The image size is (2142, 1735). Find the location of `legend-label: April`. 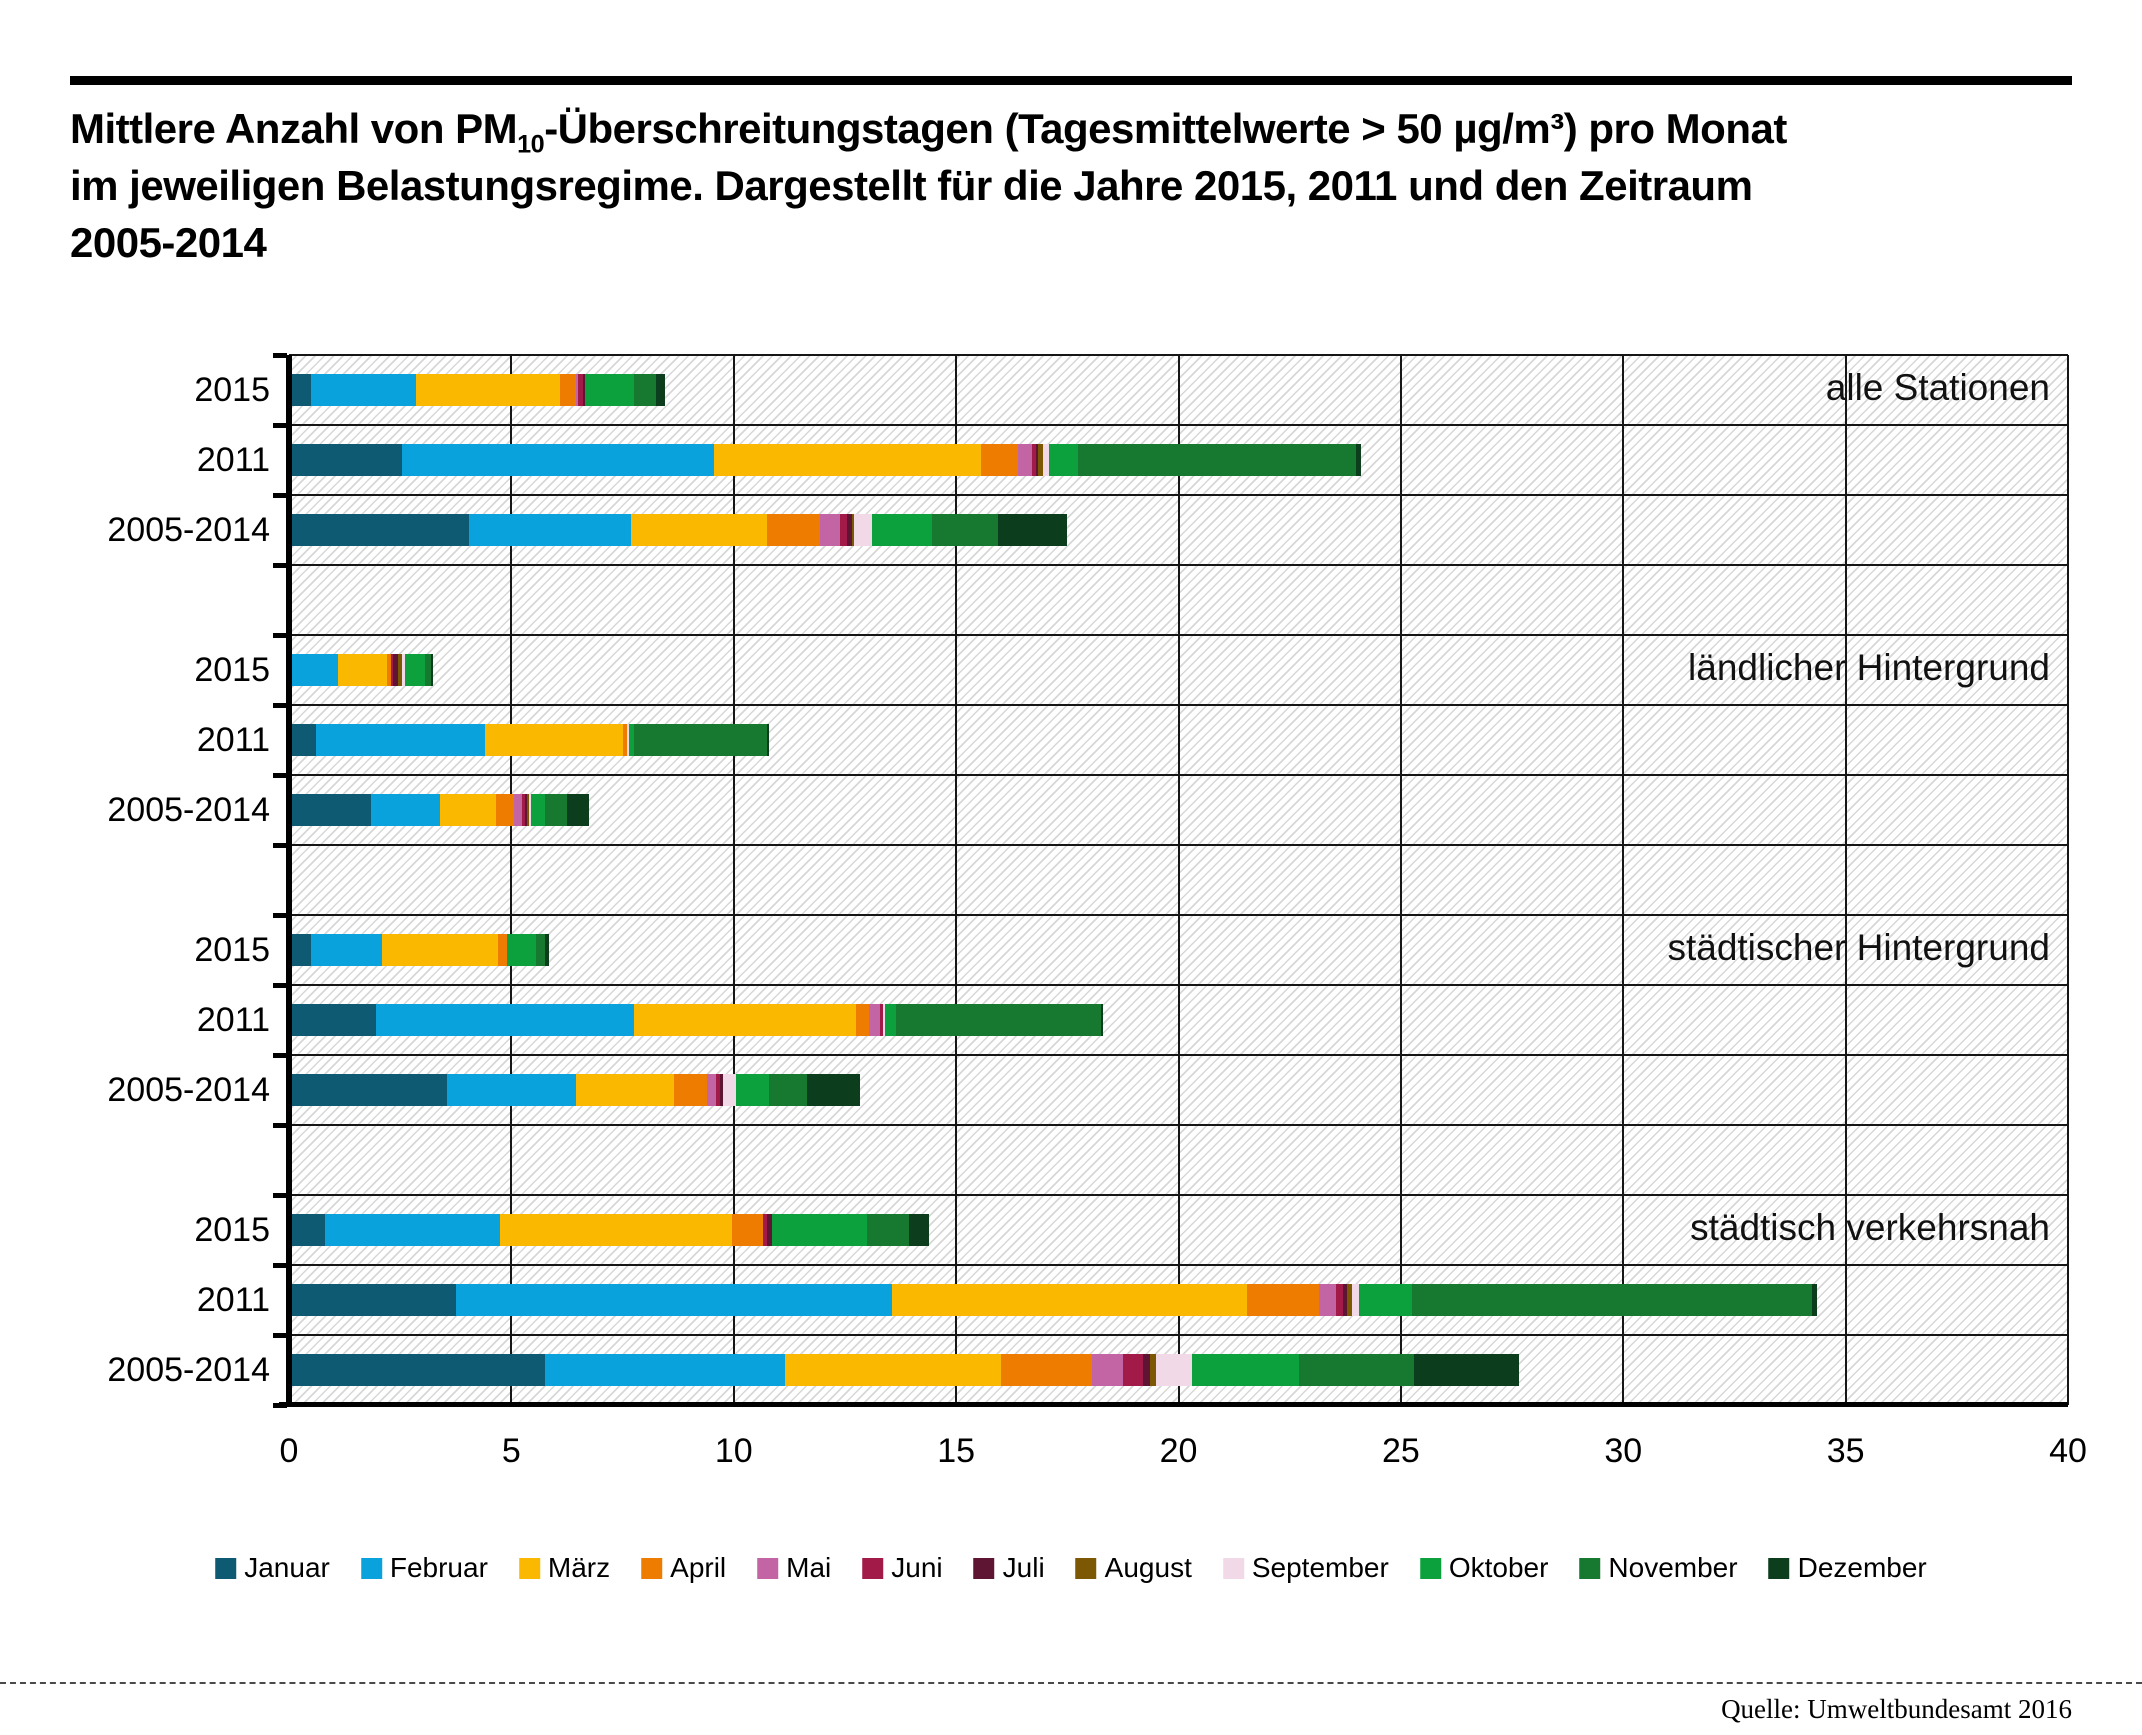

legend-label: April is located at coordinates (698, 1567).